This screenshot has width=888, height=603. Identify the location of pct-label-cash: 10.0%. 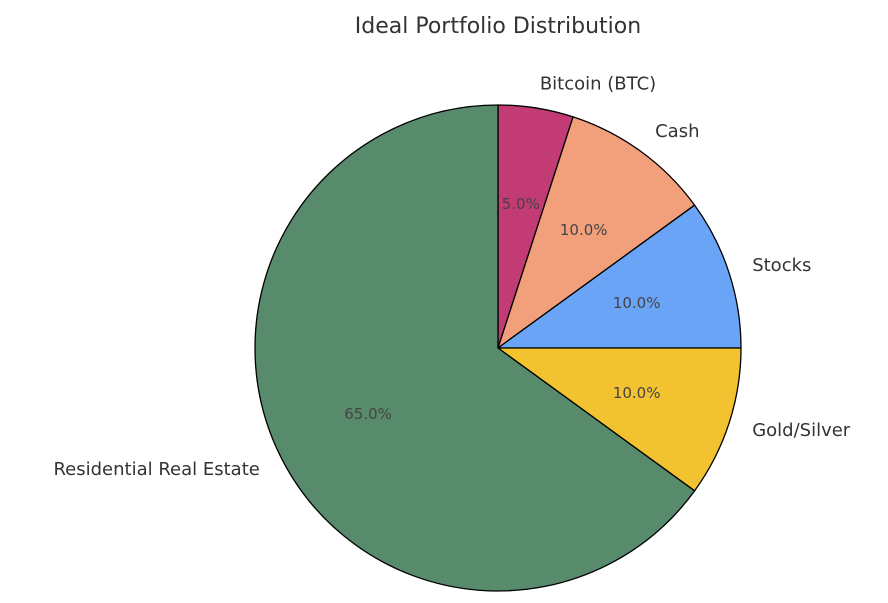
(584, 230).